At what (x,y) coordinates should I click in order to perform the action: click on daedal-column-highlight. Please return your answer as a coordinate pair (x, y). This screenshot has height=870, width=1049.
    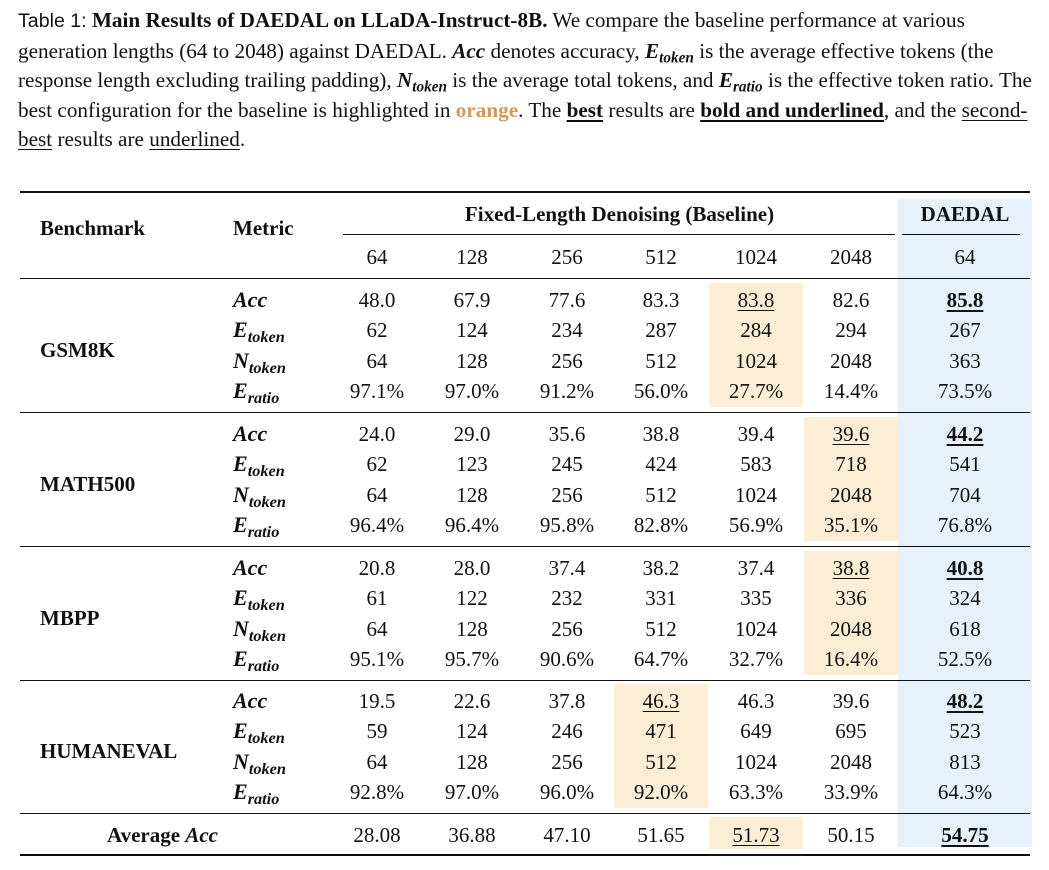
    Looking at the image, I should click on (965, 523).